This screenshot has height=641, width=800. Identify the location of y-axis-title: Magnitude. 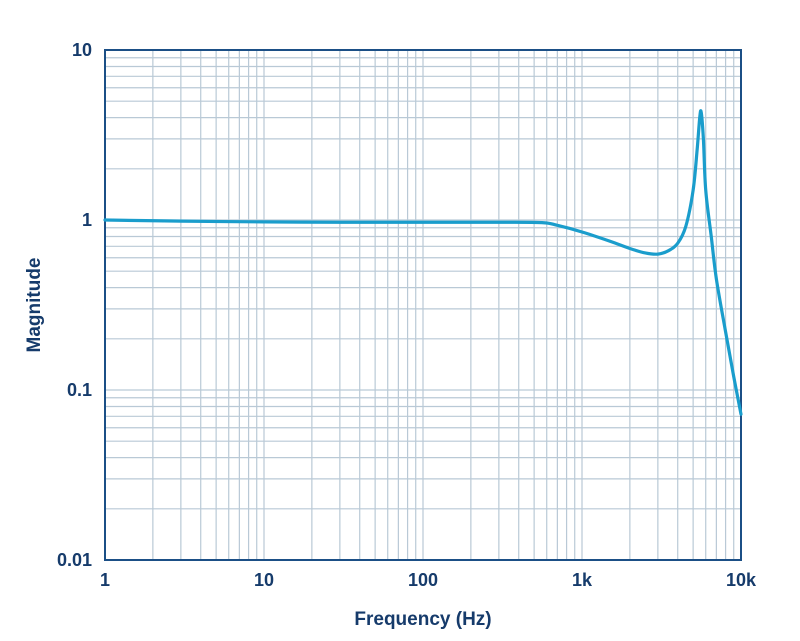
(34, 305).